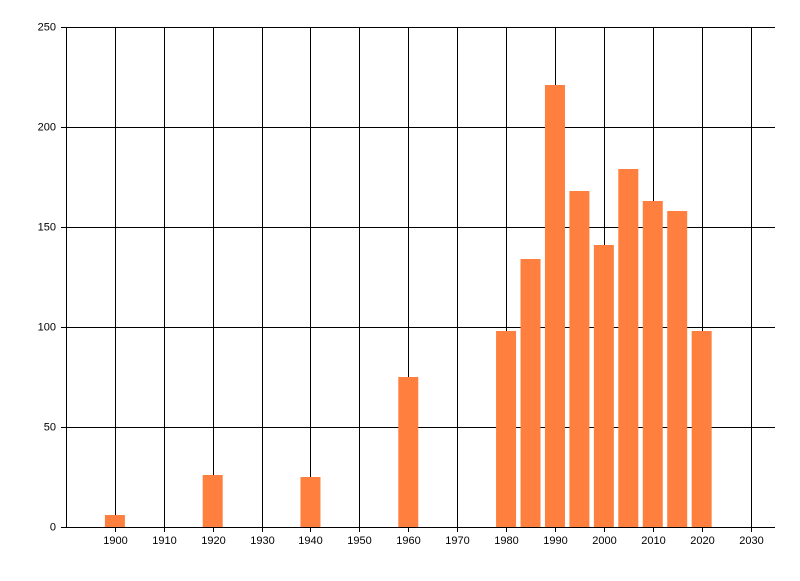 Image resolution: width=800 pixels, height=581 pixels. Describe the element at coordinates (751, 541) in the screenshot. I see `x-tick-label: 2030` at that location.